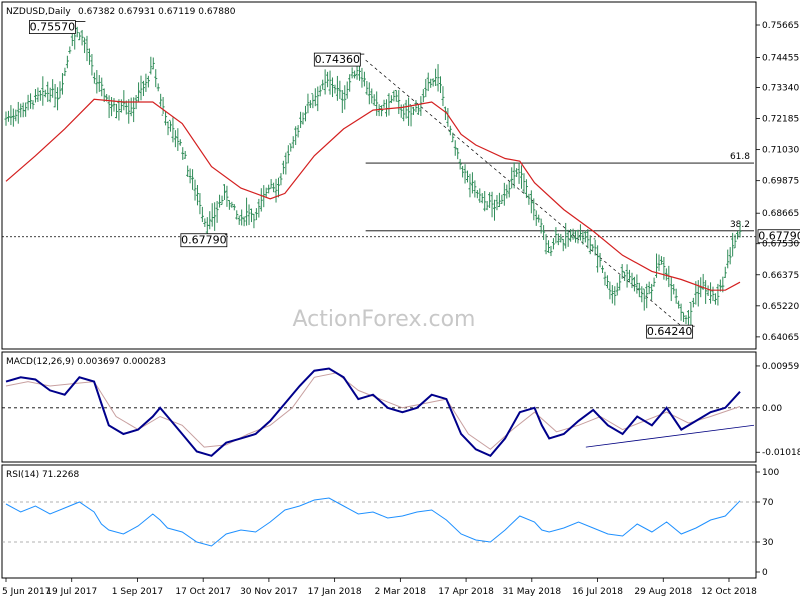  What do you see at coordinates (781, 453) in the screenshot?
I see `macd-y-tick-label: -0.01018` at bounding box center [781, 453].